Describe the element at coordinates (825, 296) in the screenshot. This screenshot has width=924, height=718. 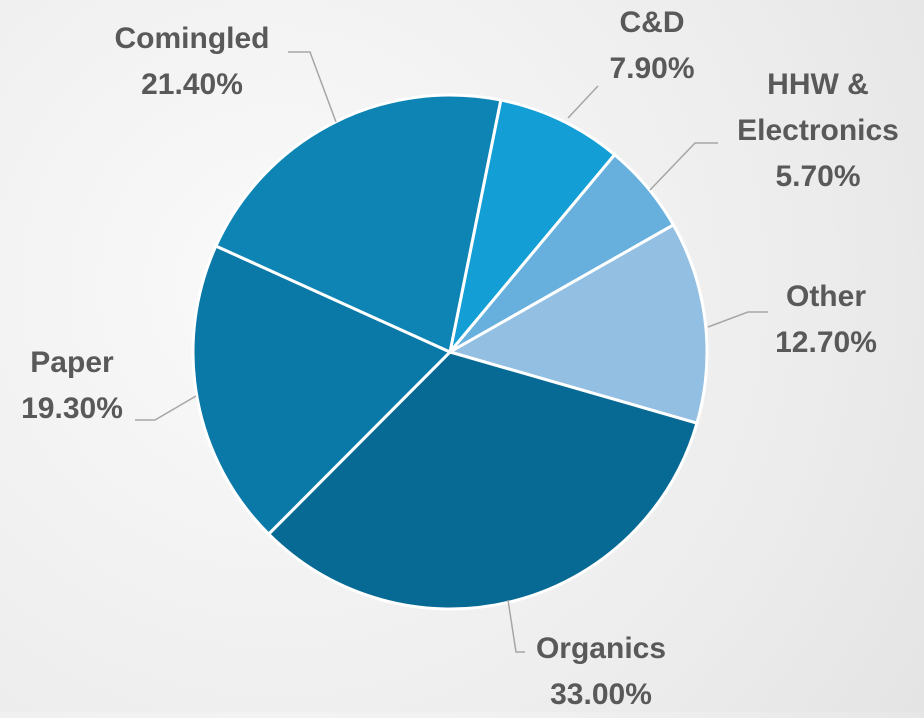
I see `category-label: Other` at that location.